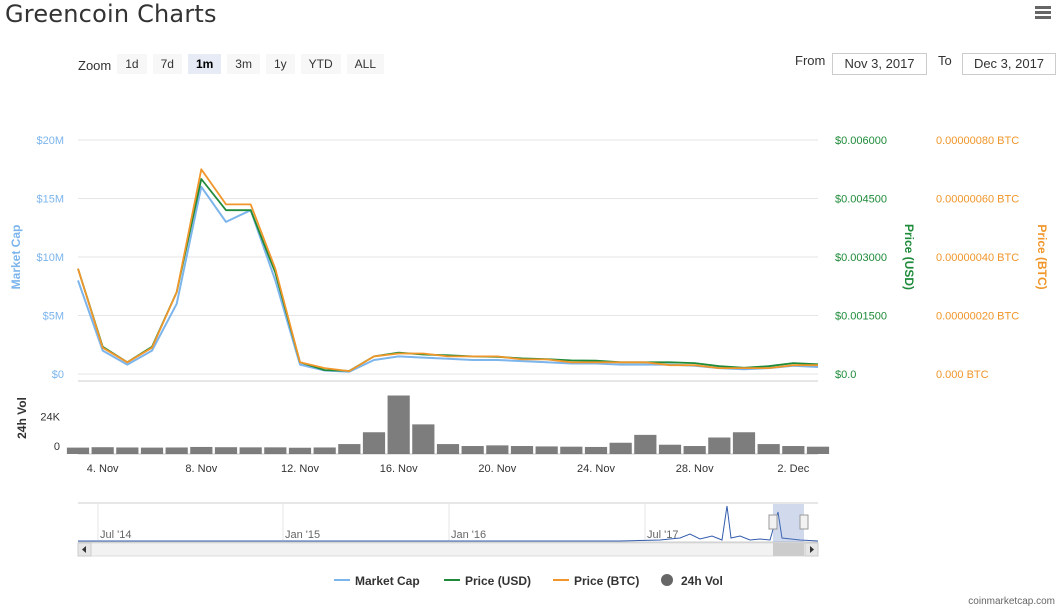 The width and height of the screenshot is (1063, 611). I want to click on y-tick-label: $5M, so click(53, 317).